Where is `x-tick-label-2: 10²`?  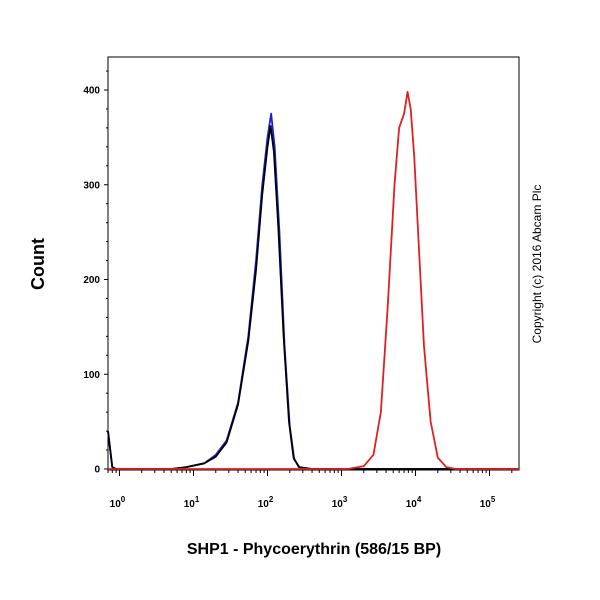
x-tick-label-2: 10² is located at coordinates (266, 502).